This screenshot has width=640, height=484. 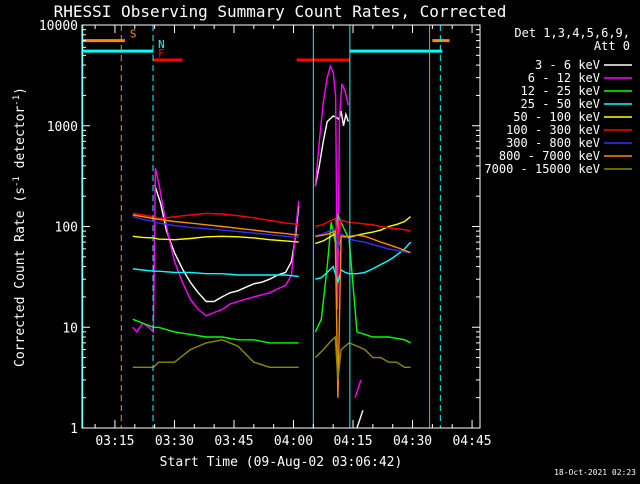 What do you see at coordinates (70, 328) in the screenshot?
I see `y-tick-label: 10` at bounding box center [70, 328].